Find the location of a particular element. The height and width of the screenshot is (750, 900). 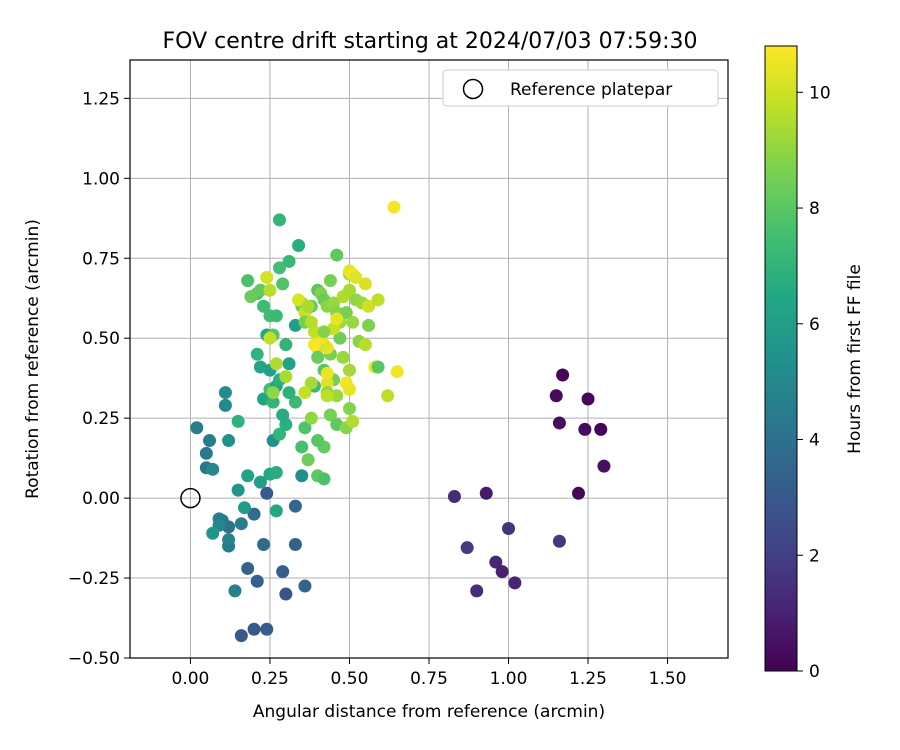

colorbar-gradient is located at coordinates (781, 358).